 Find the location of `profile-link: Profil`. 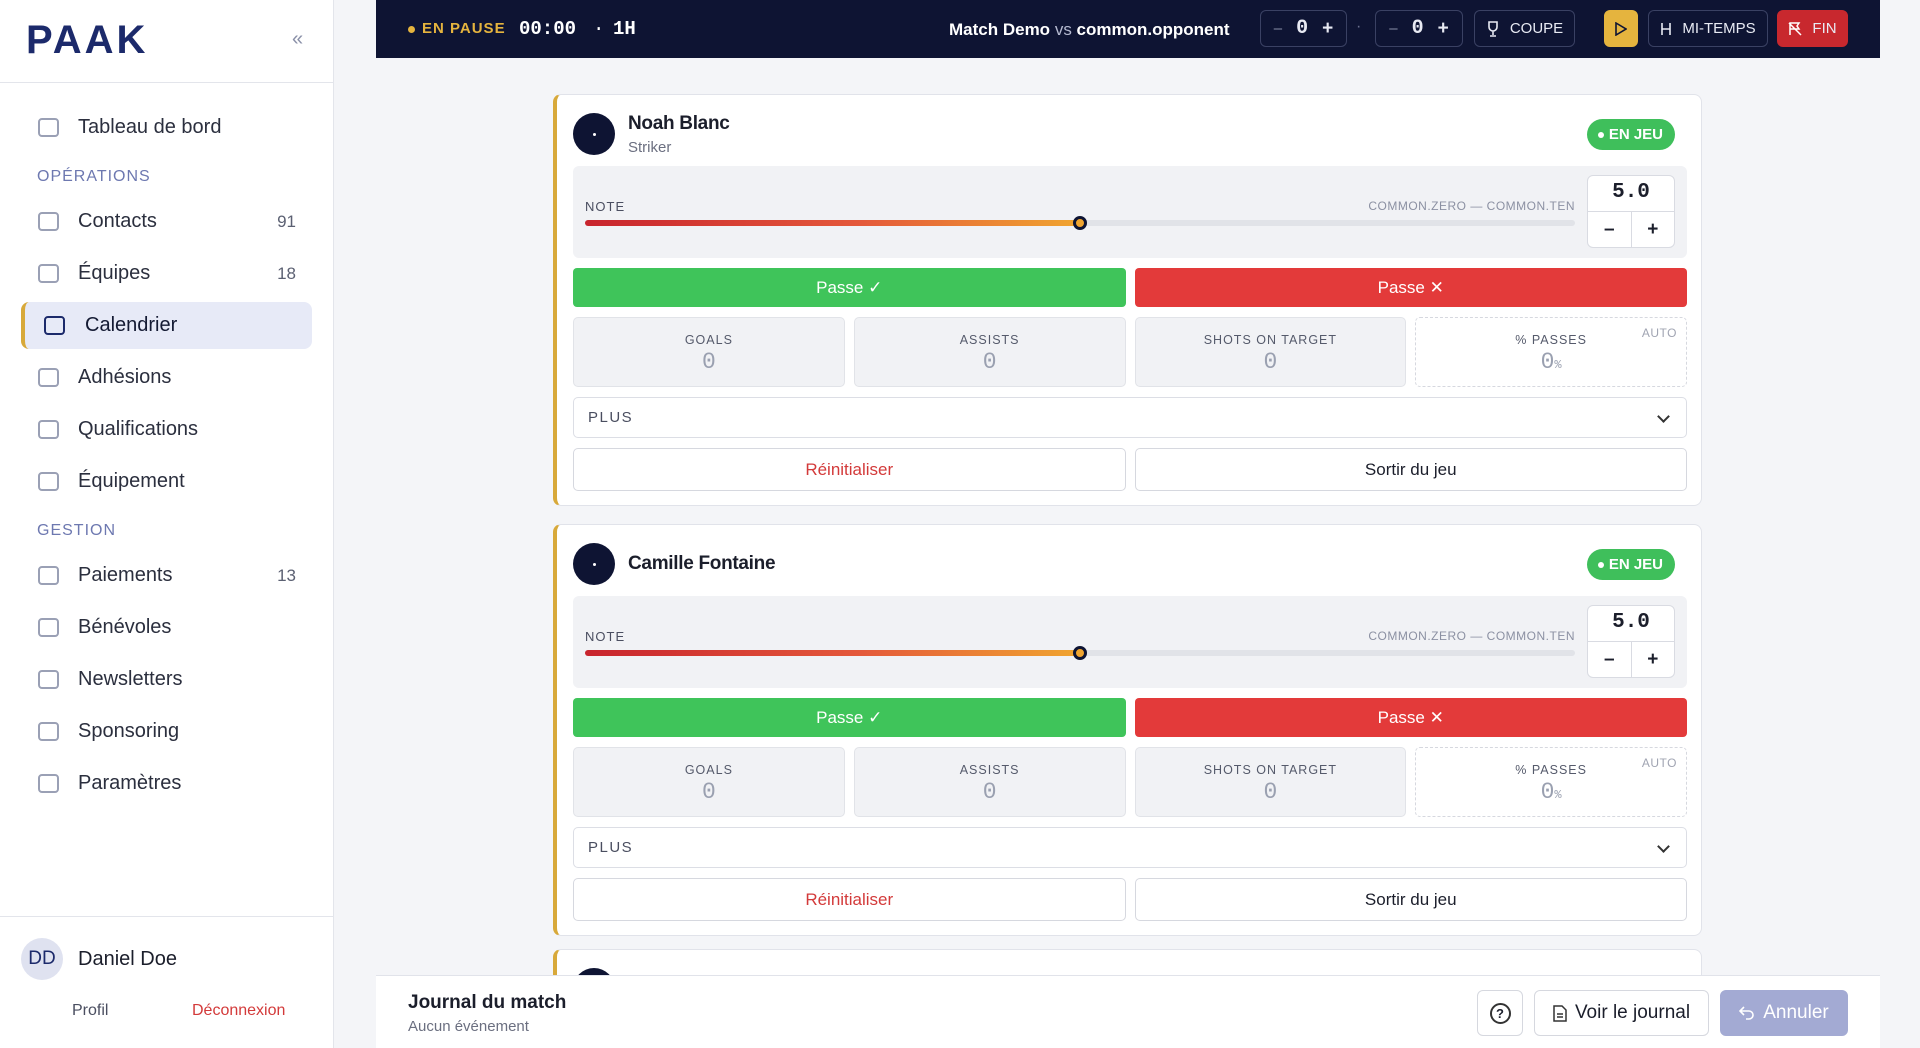

profile-link: Profil is located at coordinates (90, 1010).